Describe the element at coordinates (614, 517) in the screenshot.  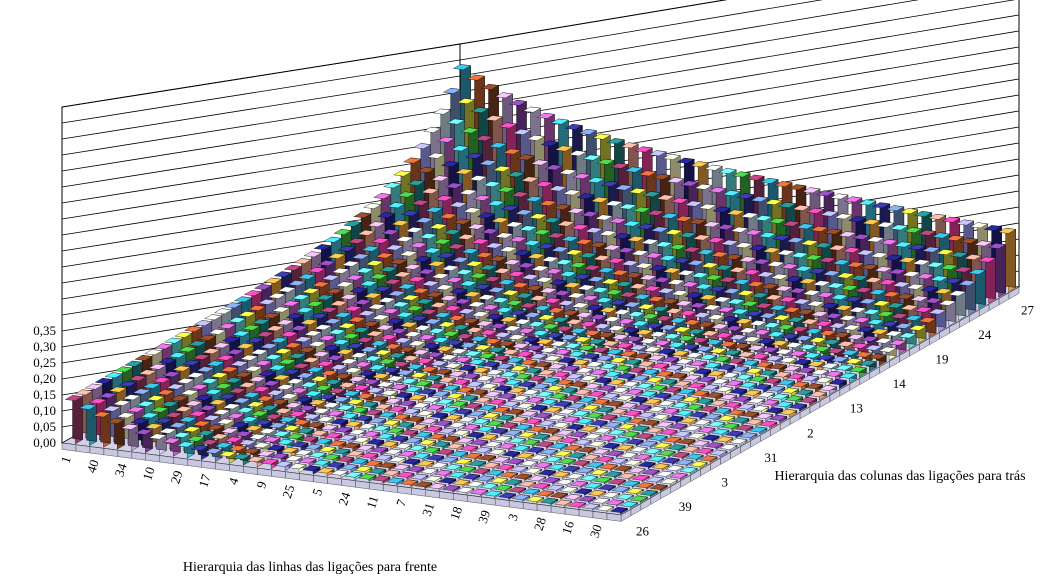
I see `floor-edge-left` at that location.